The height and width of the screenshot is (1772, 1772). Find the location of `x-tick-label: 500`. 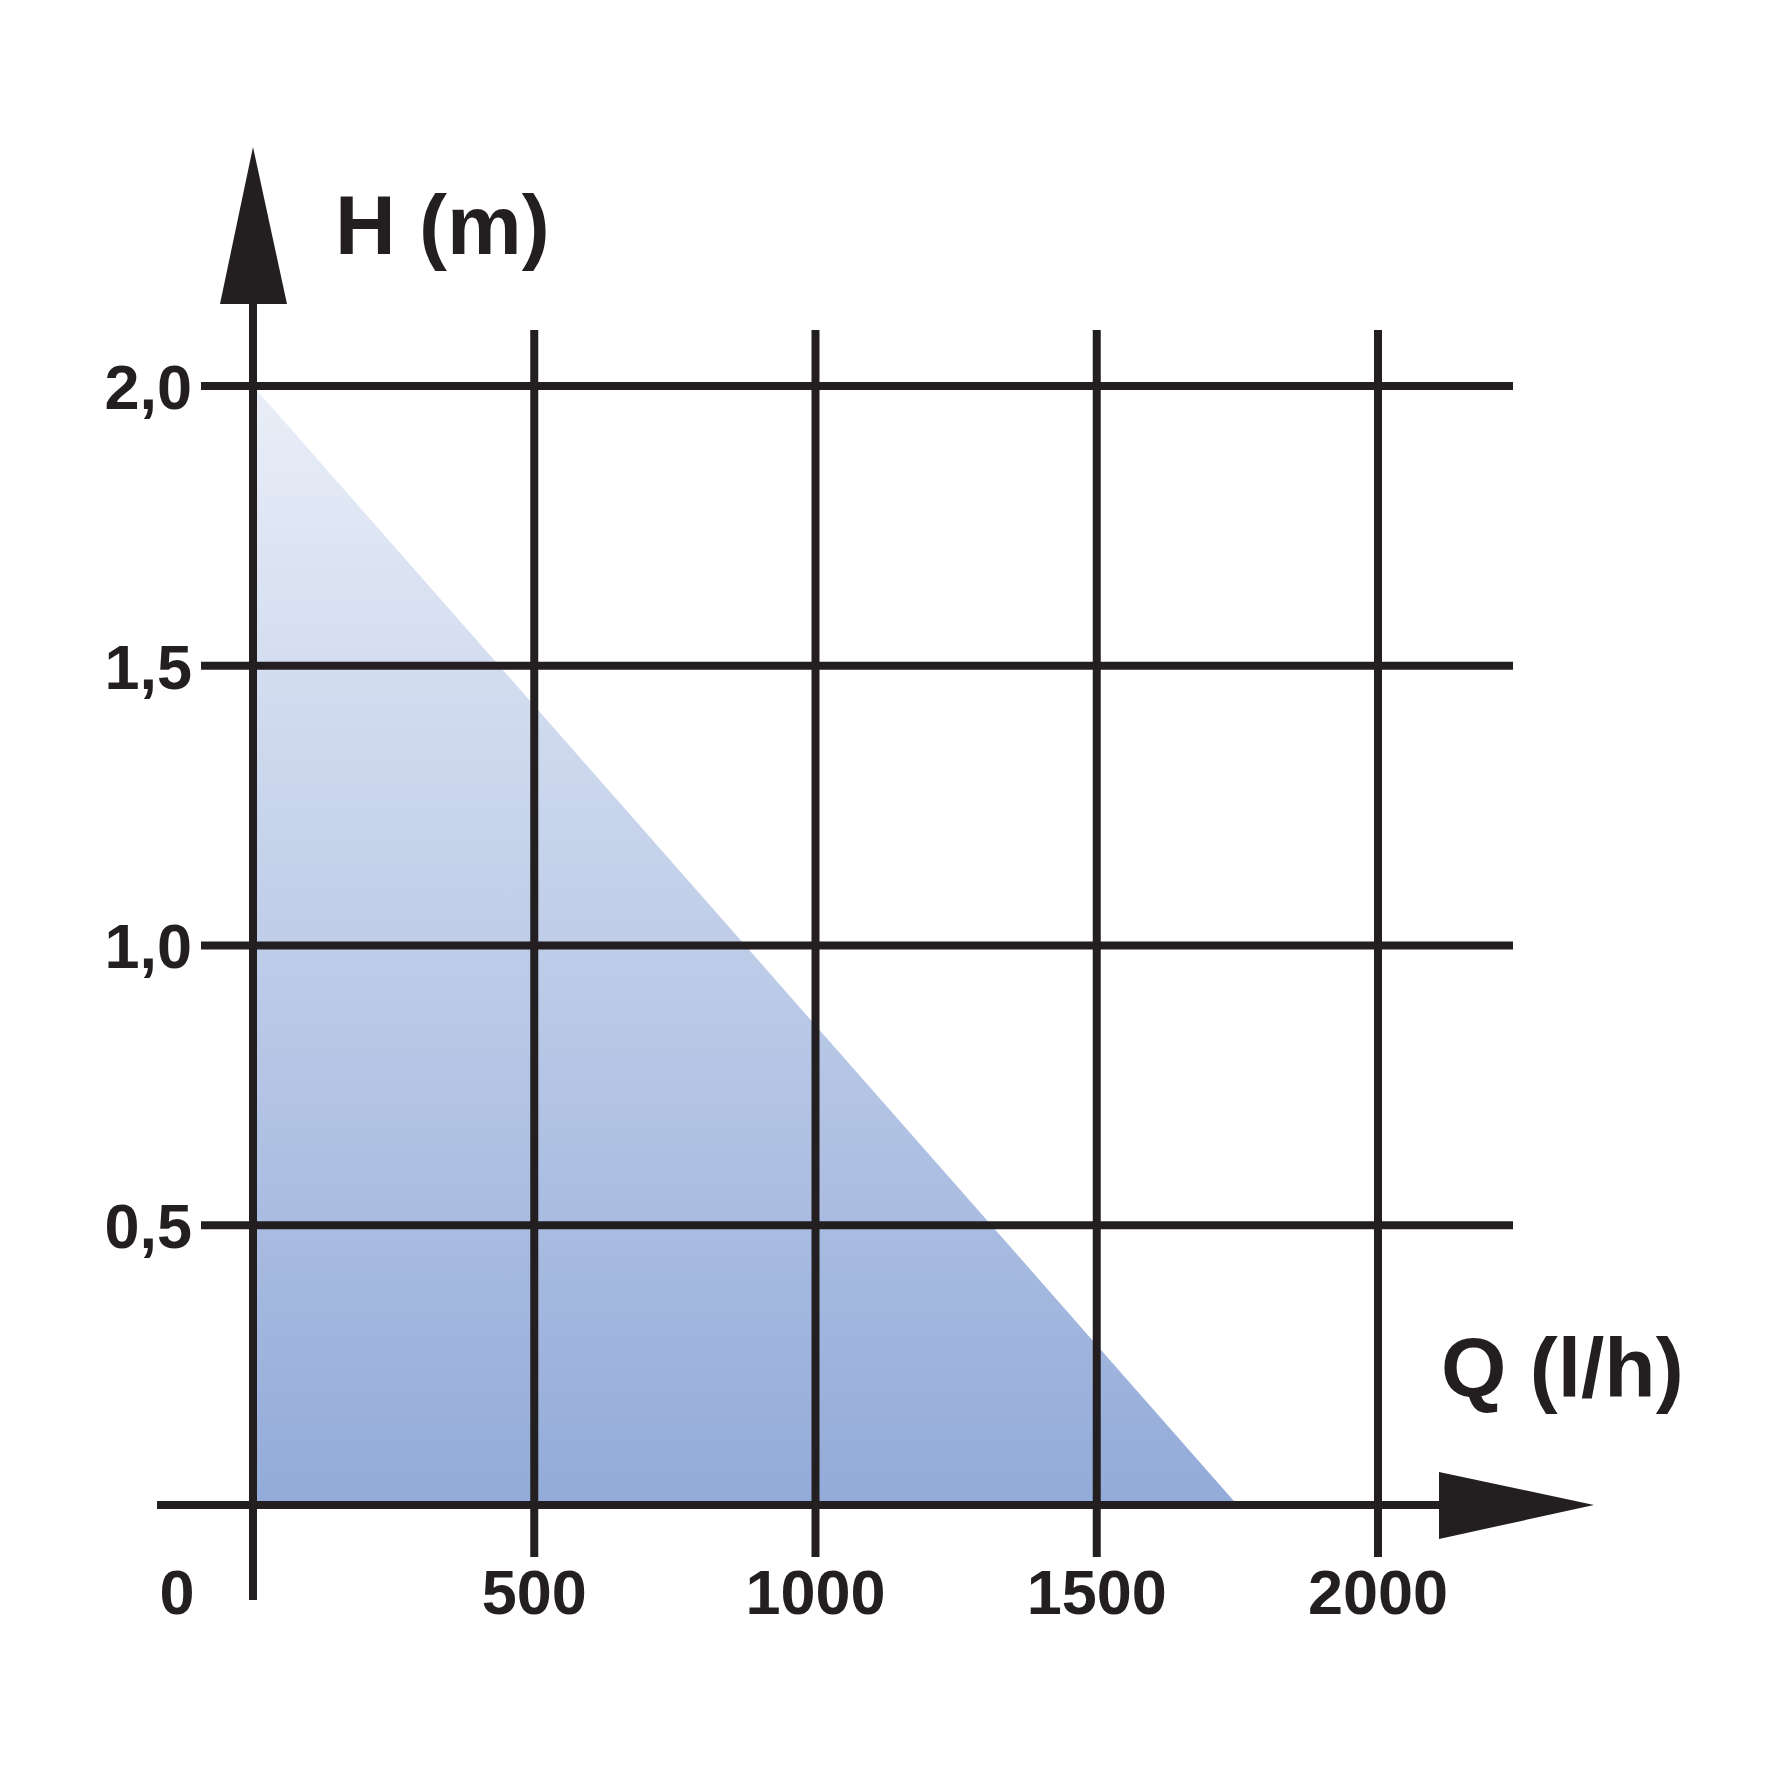

x-tick-label: 500 is located at coordinates (534, 1592).